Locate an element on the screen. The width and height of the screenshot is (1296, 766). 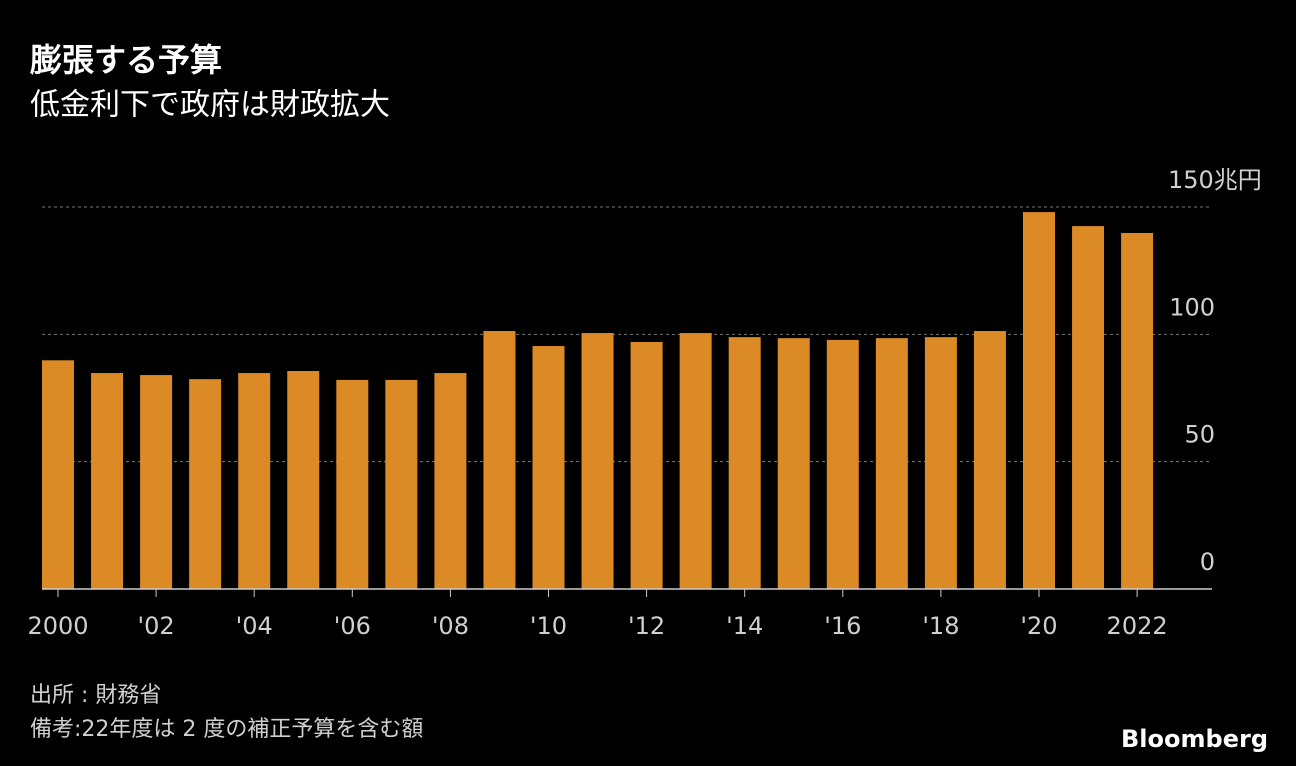
chart-subtitle: 低金利下で政府は財政拡大 is located at coordinates (210, 105).